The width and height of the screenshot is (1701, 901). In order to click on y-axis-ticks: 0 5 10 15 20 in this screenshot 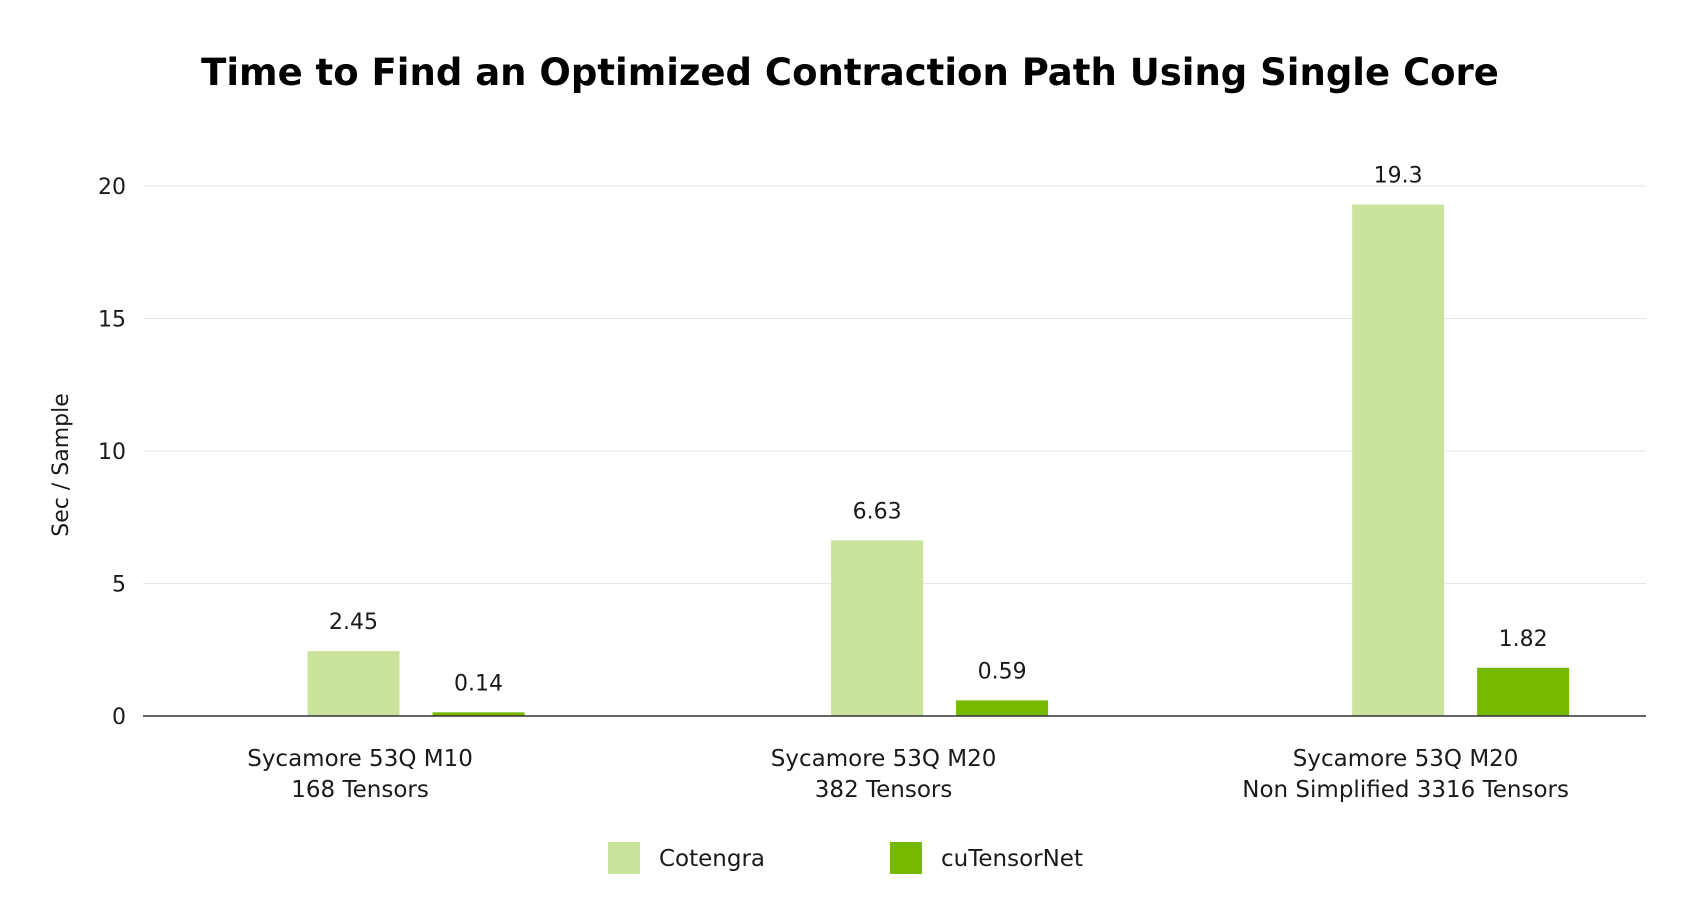, I will do `click(112, 452)`.